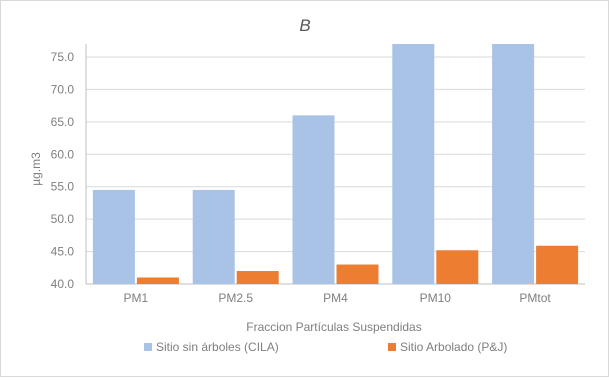 The height and width of the screenshot is (381, 609). I want to click on bar-series1-pm4, so click(313, 199).